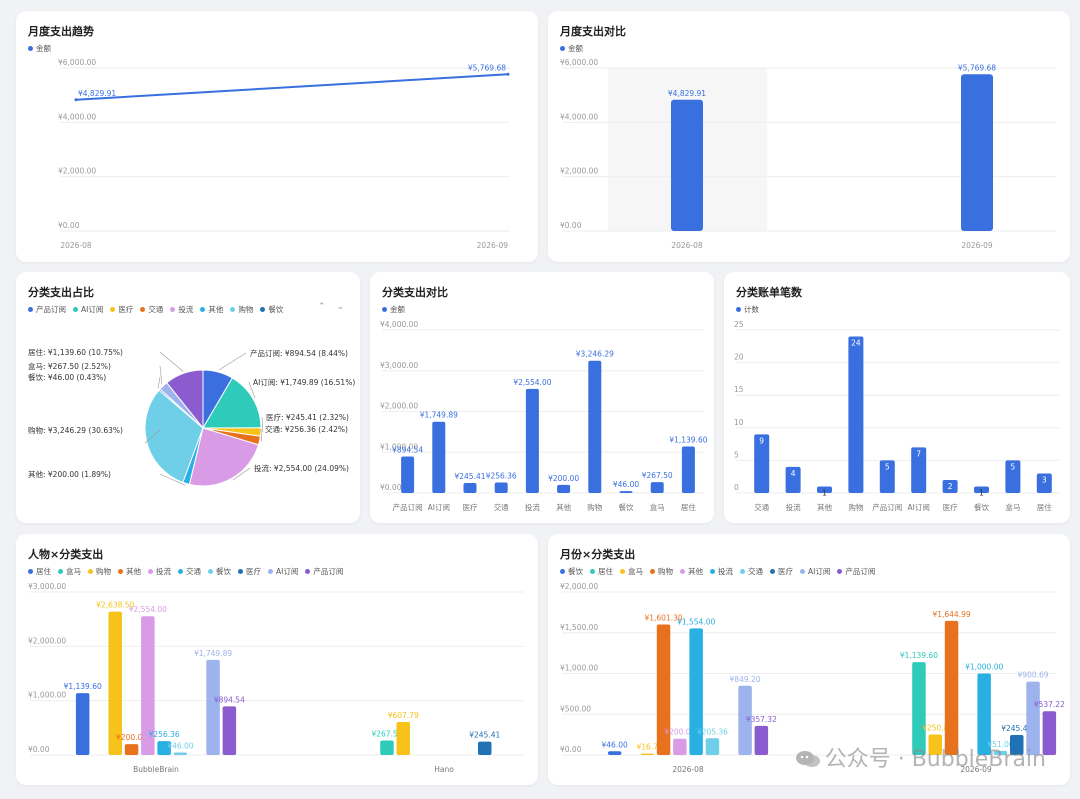 The height and width of the screenshot is (799, 1080). What do you see at coordinates (688, 769) in the screenshot?
I see `x-tick-label: 2026-08` at bounding box center [688, 769].